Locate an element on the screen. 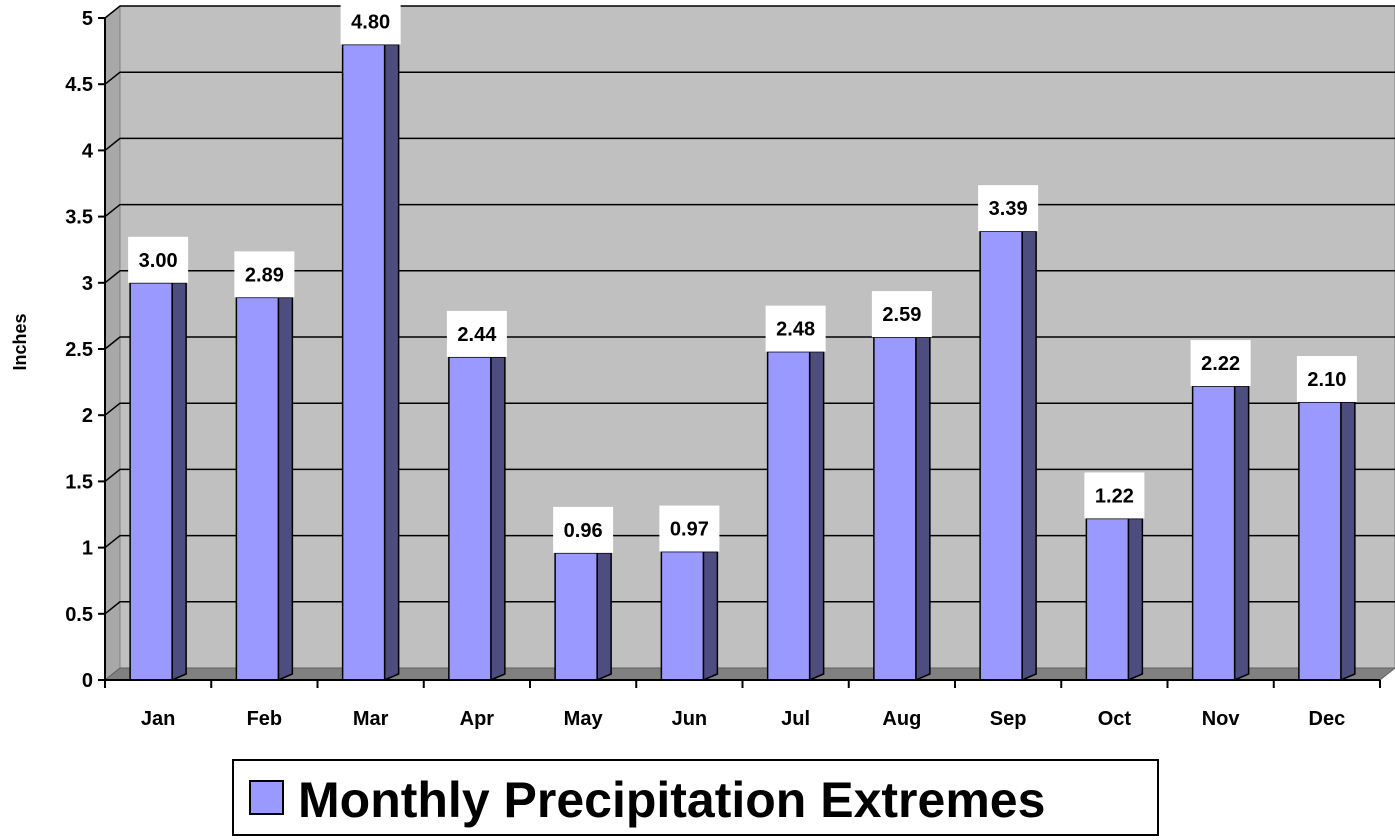  x-axis: Jan Feb Mar Apr May Jun Jul Aug Sep Oct Nov Dec is located at coordinates (742, 704).